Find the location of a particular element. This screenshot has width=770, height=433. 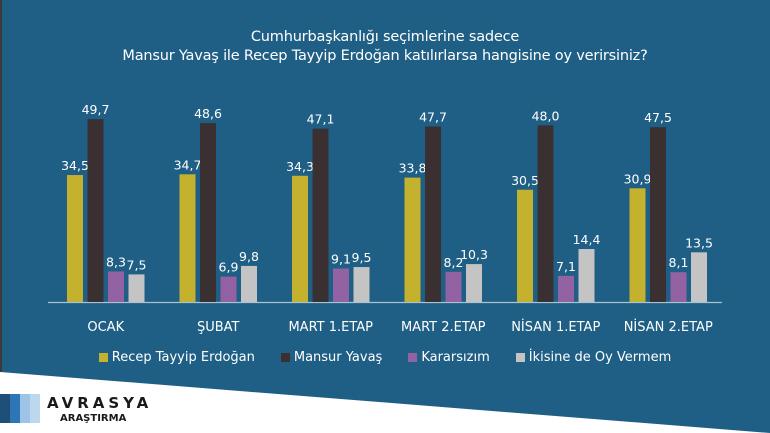

data-label-yavas: 47,5 is located at coordinates (658, 117).